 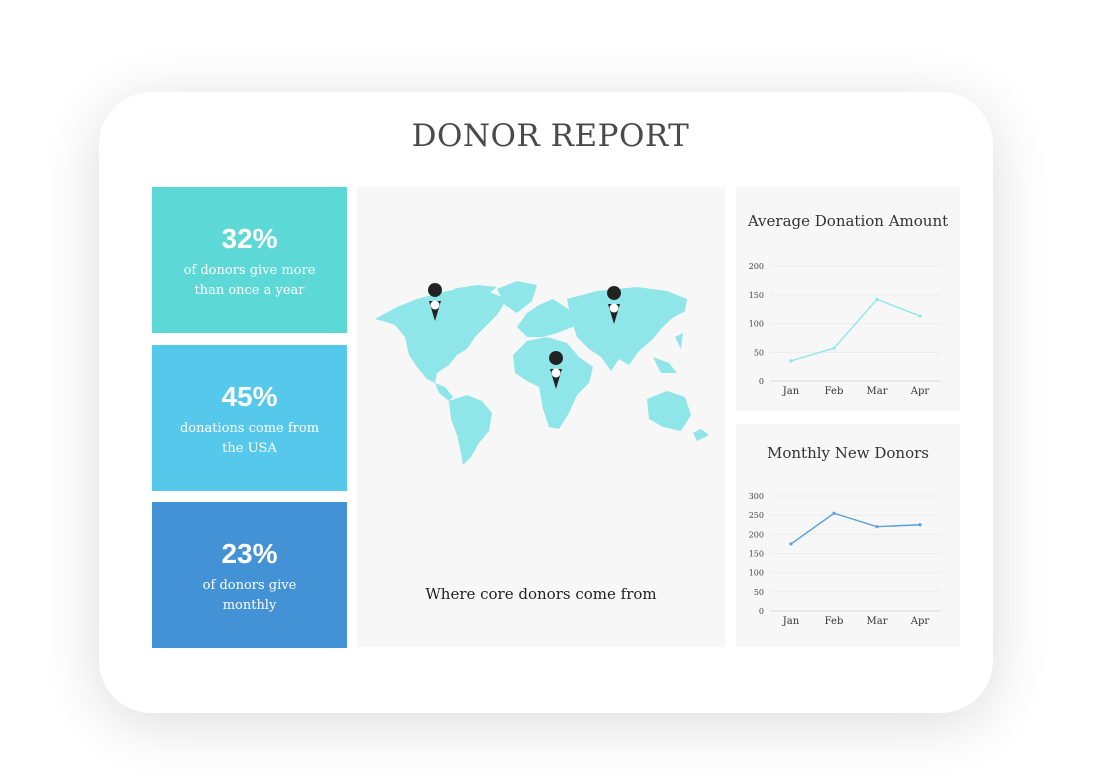 I want to click on chart-title: Average Donation Amount, so click(x=848, y=221).